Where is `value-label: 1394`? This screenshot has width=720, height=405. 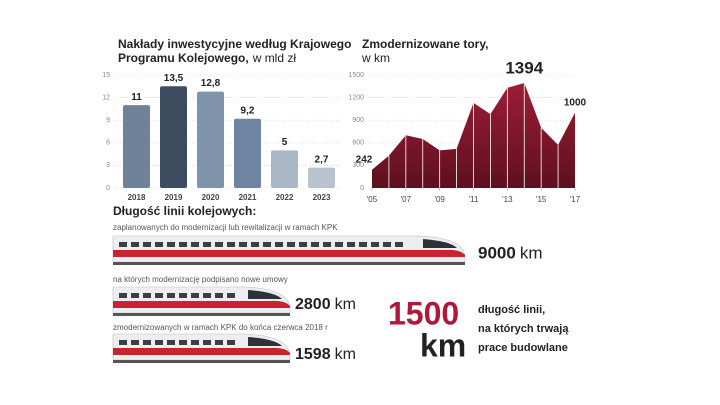
value-label: 1394 is located at coordinates (524, 67).